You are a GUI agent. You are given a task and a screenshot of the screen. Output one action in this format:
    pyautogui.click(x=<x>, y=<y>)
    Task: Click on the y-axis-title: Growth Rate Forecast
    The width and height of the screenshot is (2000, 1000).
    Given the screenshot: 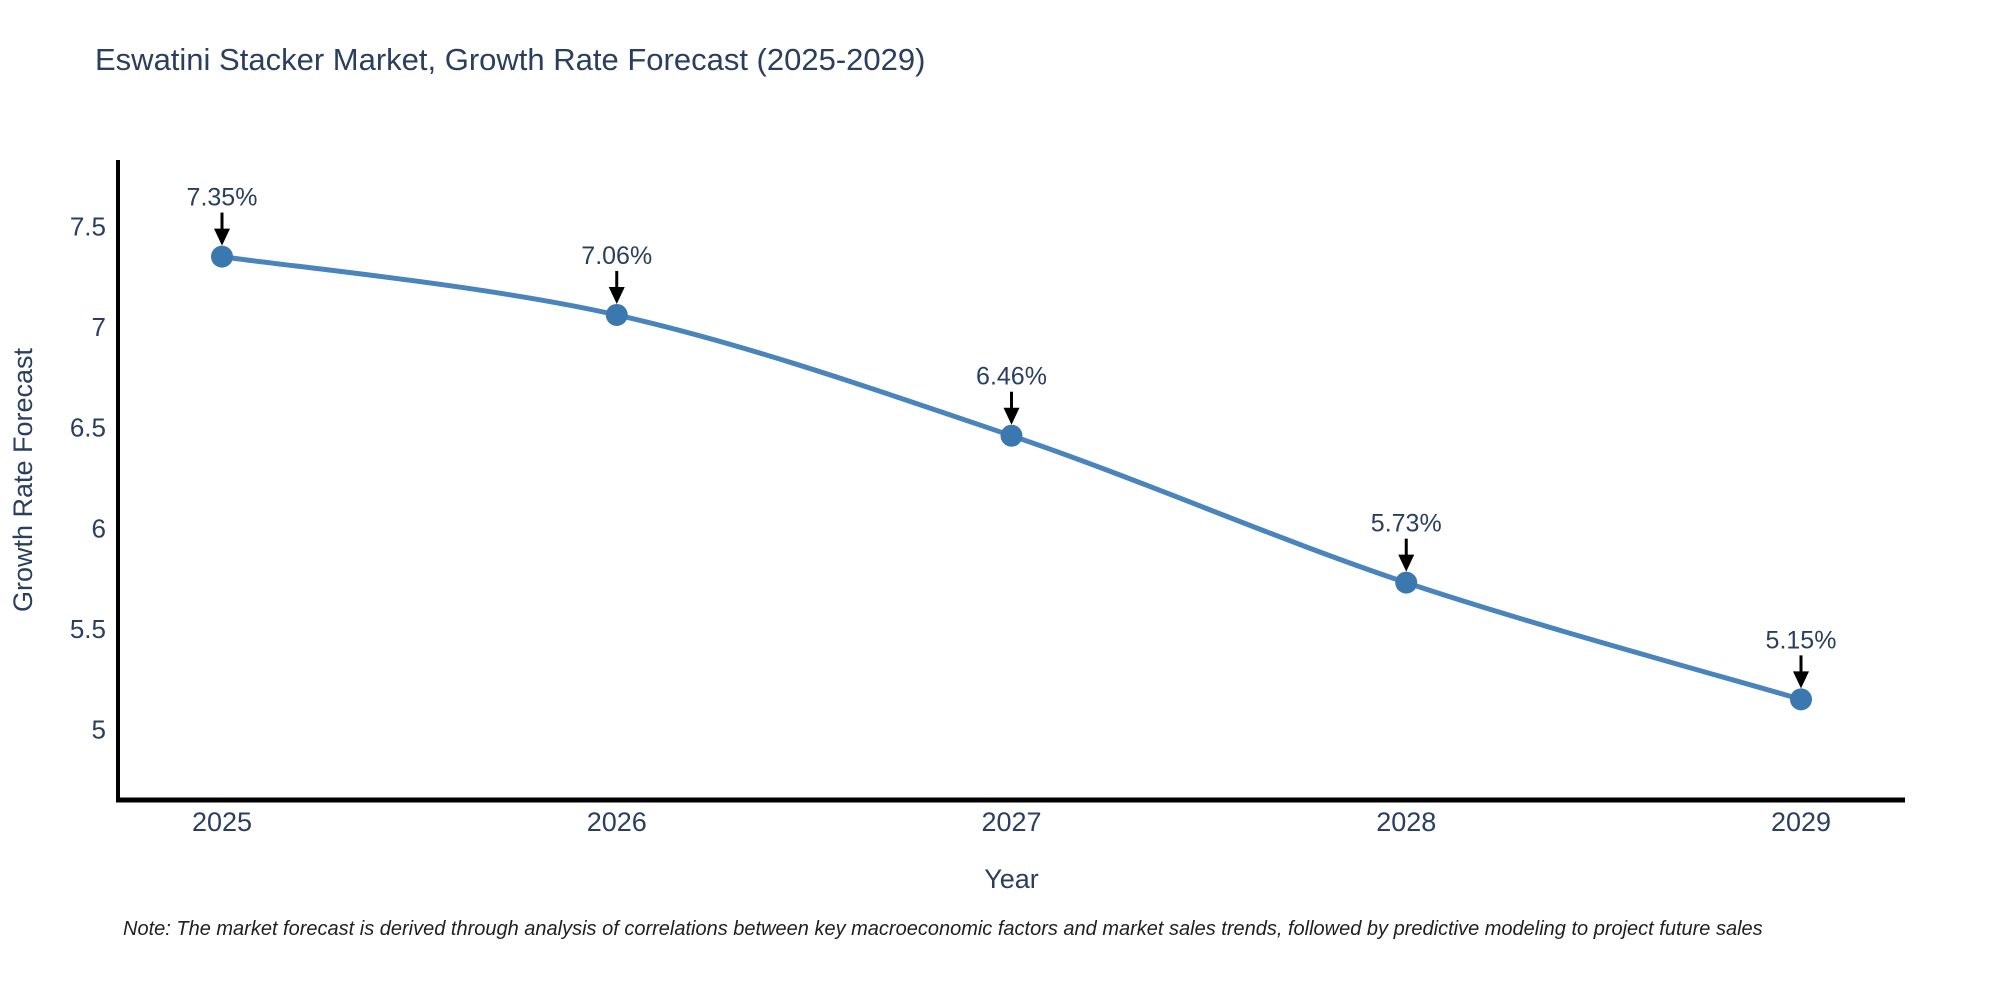 What is the action you would take?
    pyautogui.click(x=23, y=479)
    